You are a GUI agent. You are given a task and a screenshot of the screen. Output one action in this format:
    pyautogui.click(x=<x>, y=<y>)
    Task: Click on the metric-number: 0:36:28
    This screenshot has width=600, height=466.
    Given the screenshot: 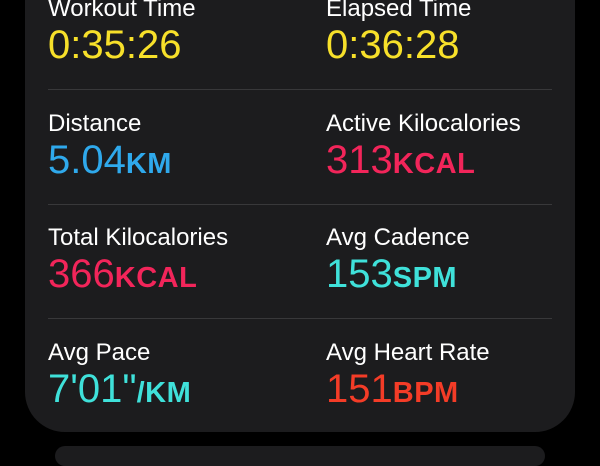 What is the action you would take?
    pyautogui.click(x=393, y=45)
    